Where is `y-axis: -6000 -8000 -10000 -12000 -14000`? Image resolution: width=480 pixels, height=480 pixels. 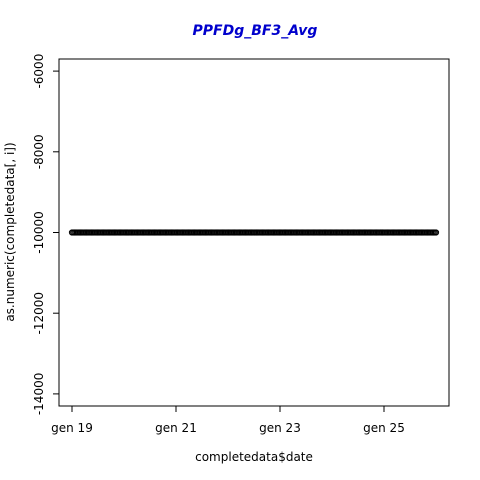
y-axis: -6000 -8000 -10000 -12000 -14000 is located at coordinates (45, 234).